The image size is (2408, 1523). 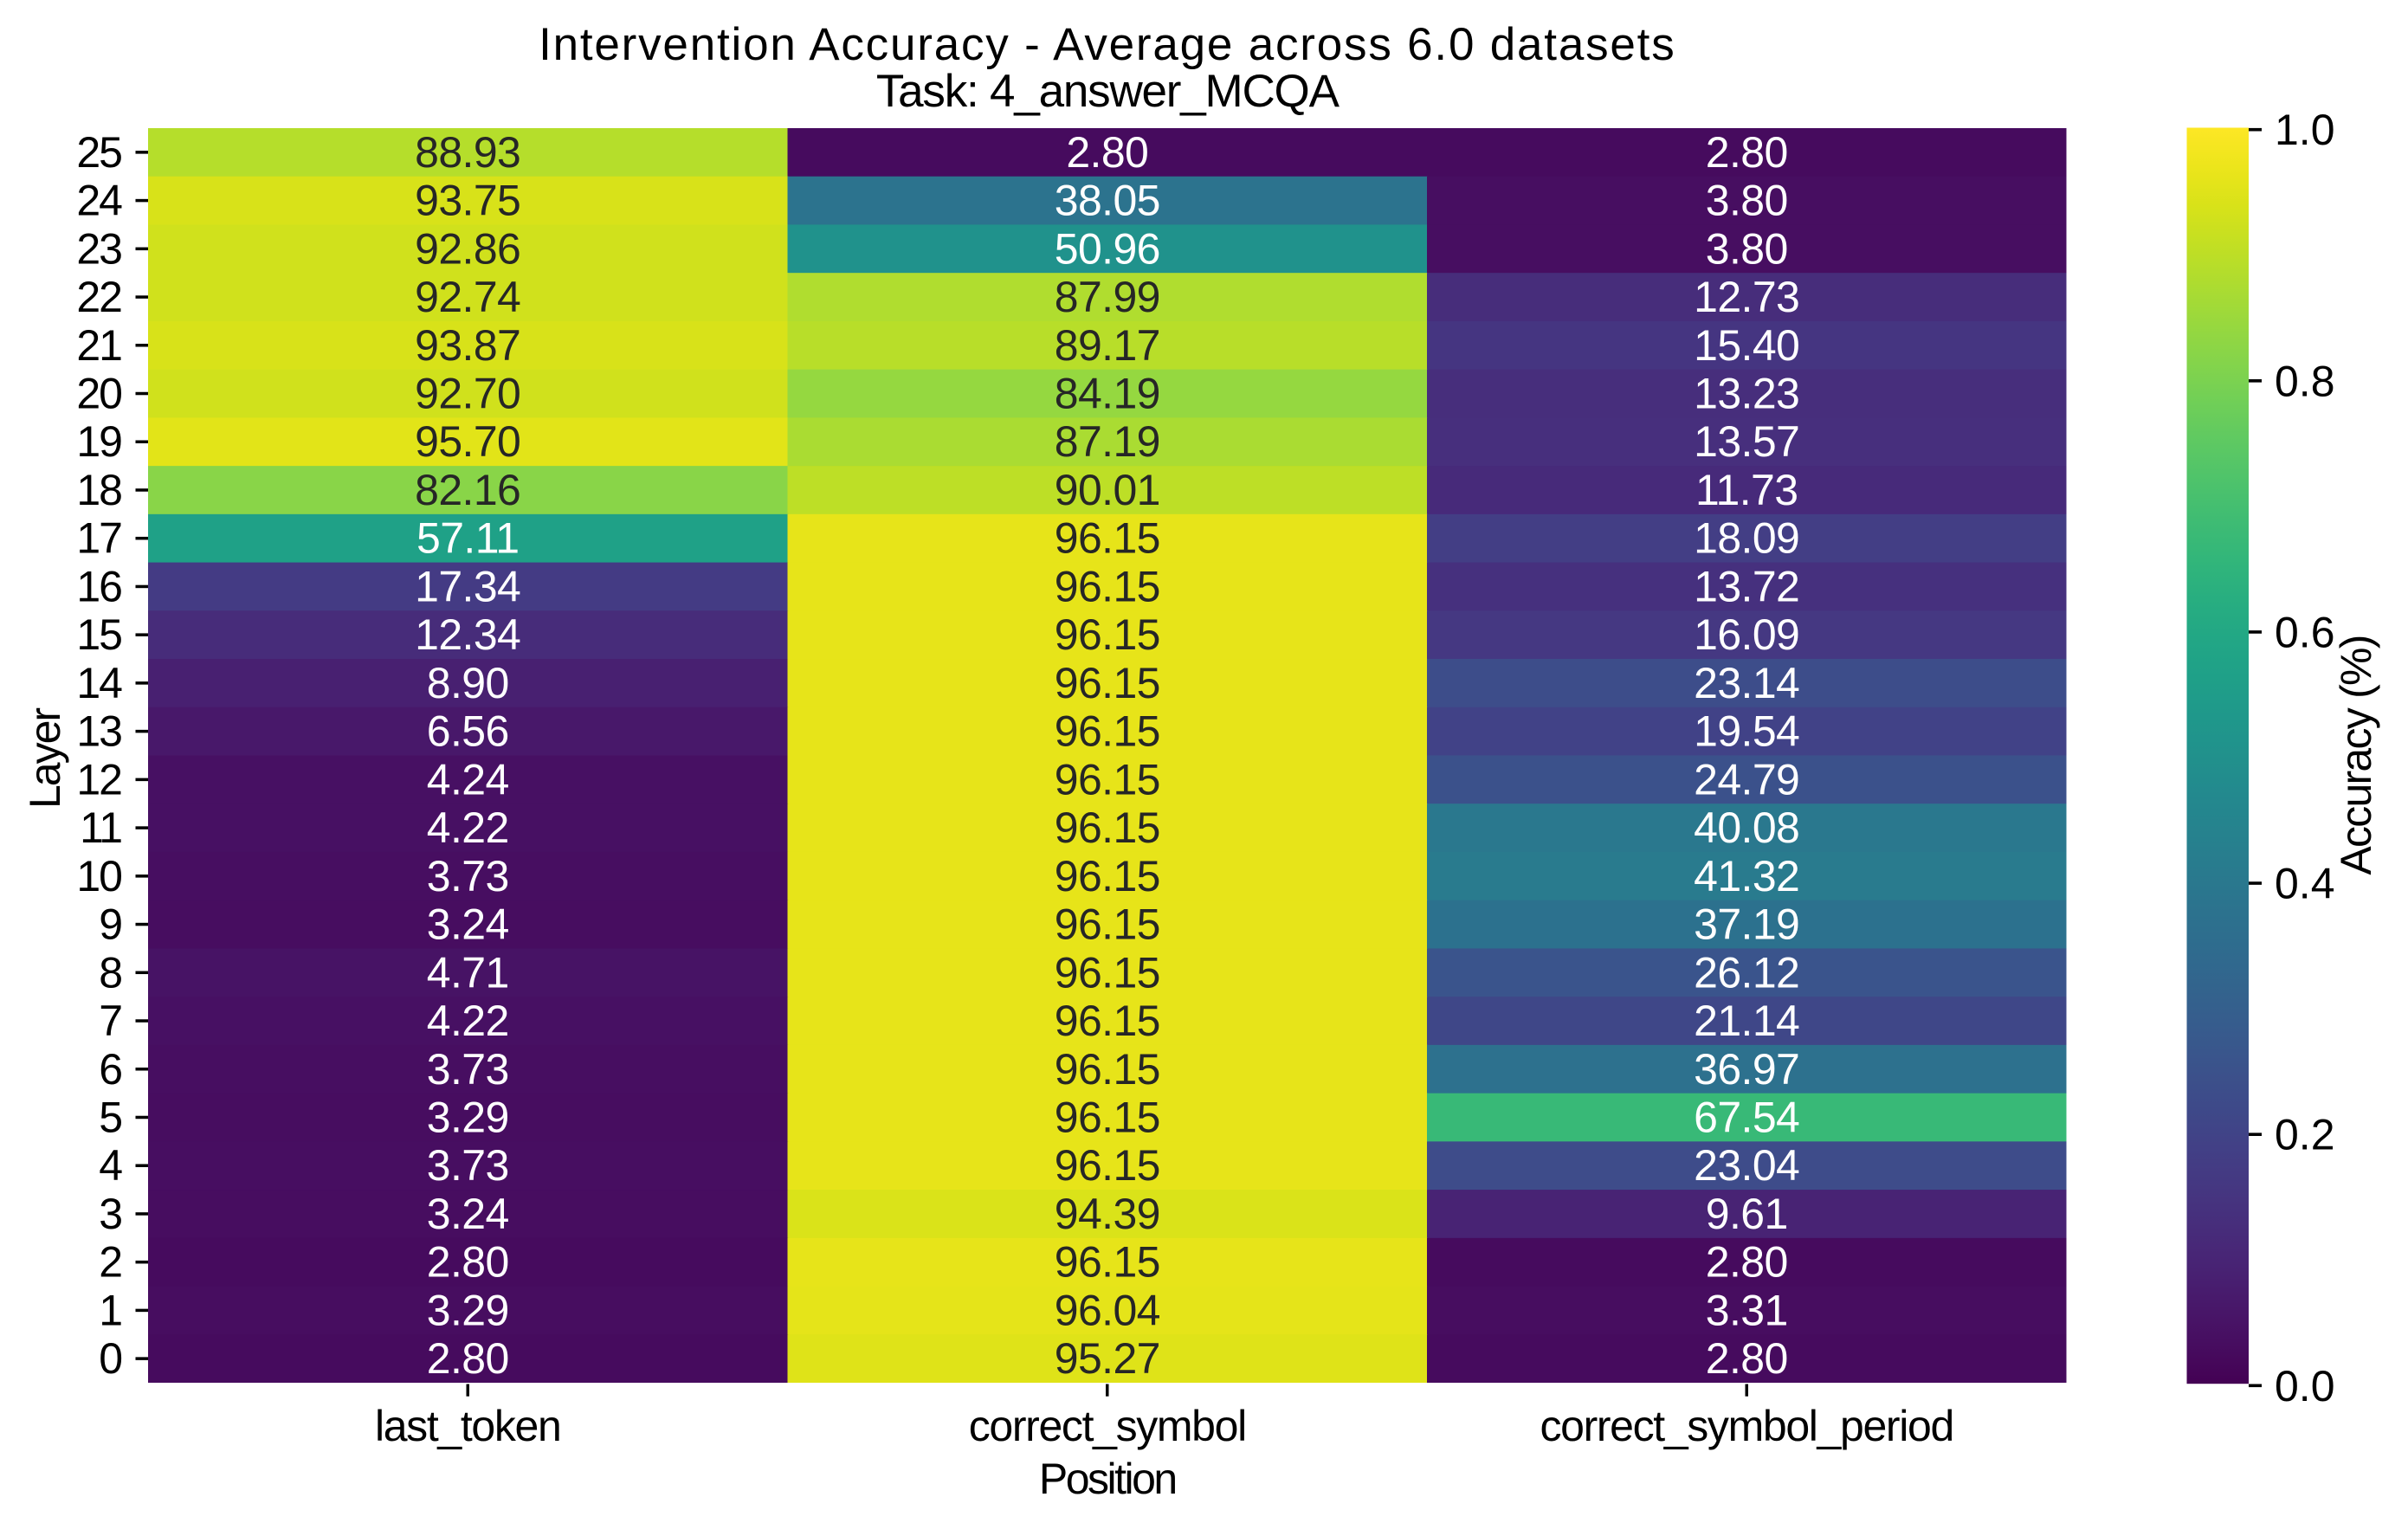 I want to click on svg-text: 1.0, so click(x=2305, y=130).